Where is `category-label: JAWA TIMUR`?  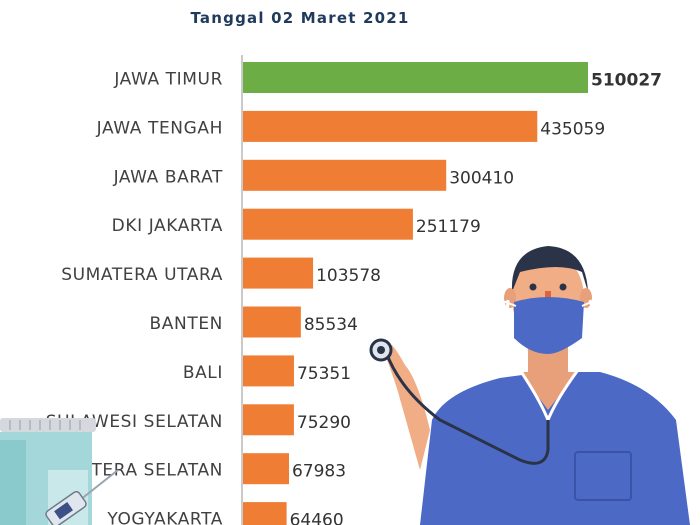
category-label: JAWA TIMUR is located at coordinates (168, 80).